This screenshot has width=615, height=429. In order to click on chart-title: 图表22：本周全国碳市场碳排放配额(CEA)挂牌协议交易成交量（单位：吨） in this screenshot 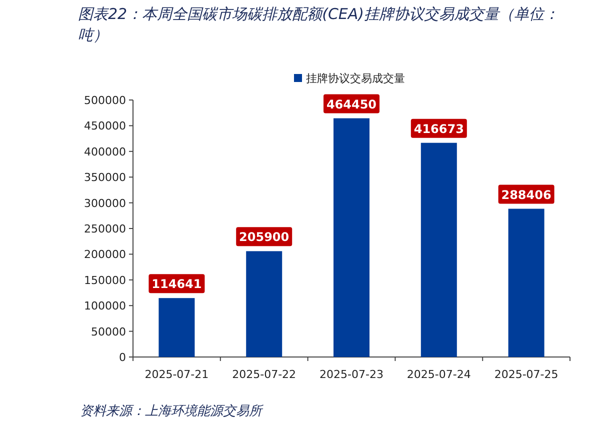, I will do `click(319, 25)`.